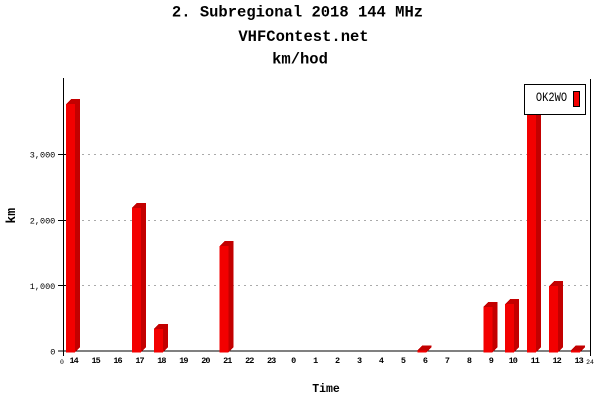 This screenshot has width=600, height=400. Describe the element at coordinates (300, 60) in the screenshot. I see `svg-text: km/hod` at that location.